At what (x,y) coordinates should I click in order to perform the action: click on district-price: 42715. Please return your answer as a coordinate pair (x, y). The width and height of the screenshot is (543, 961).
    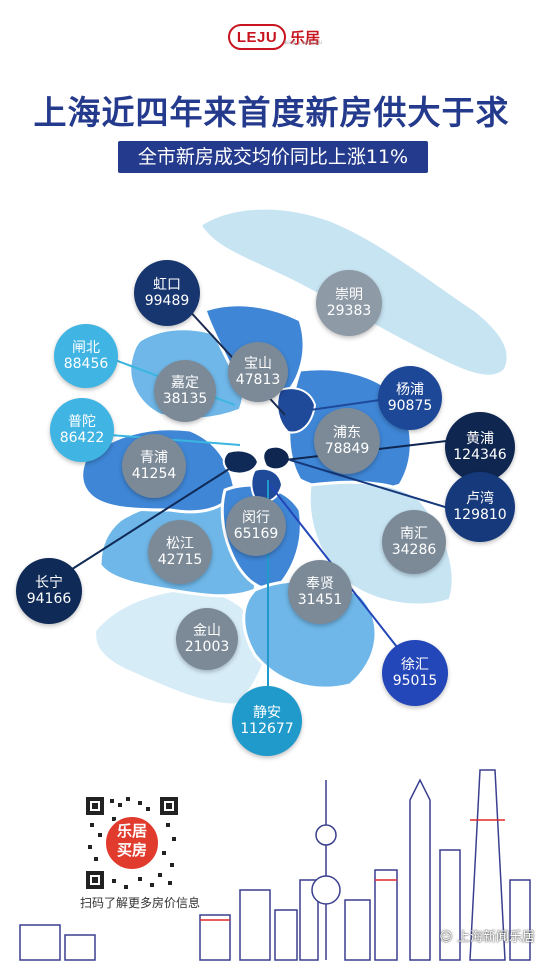
    Looking at the image, I should click on (180, 560).